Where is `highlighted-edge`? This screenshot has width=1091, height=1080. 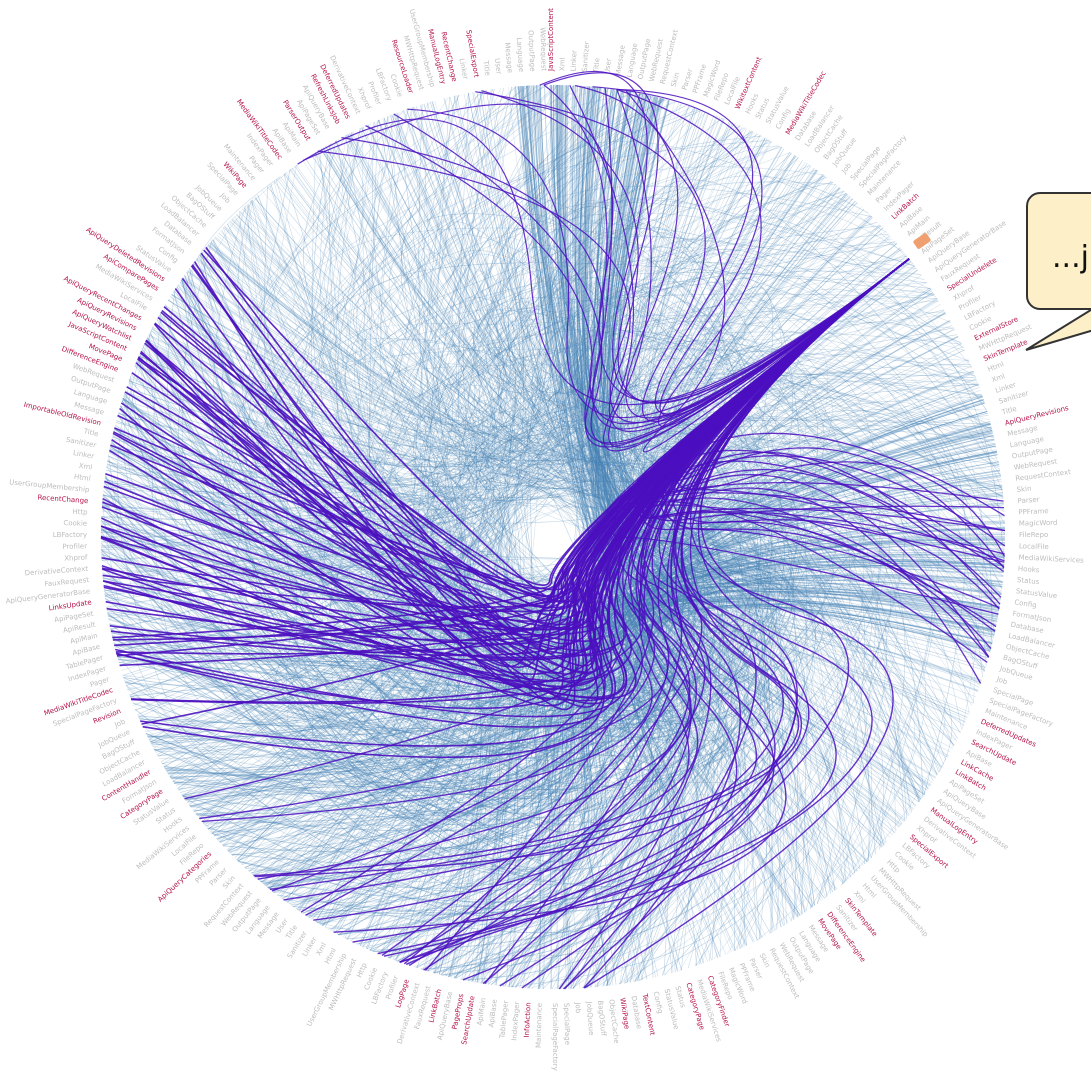 highlighted-edge is located at coordinates (816, 445).